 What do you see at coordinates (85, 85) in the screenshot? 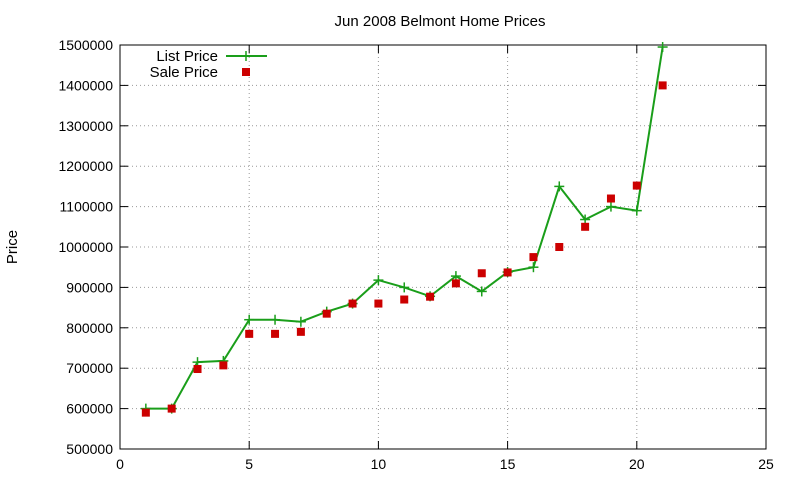
I see `y-tick-label: 1400000` at bounding box center [85, 85].